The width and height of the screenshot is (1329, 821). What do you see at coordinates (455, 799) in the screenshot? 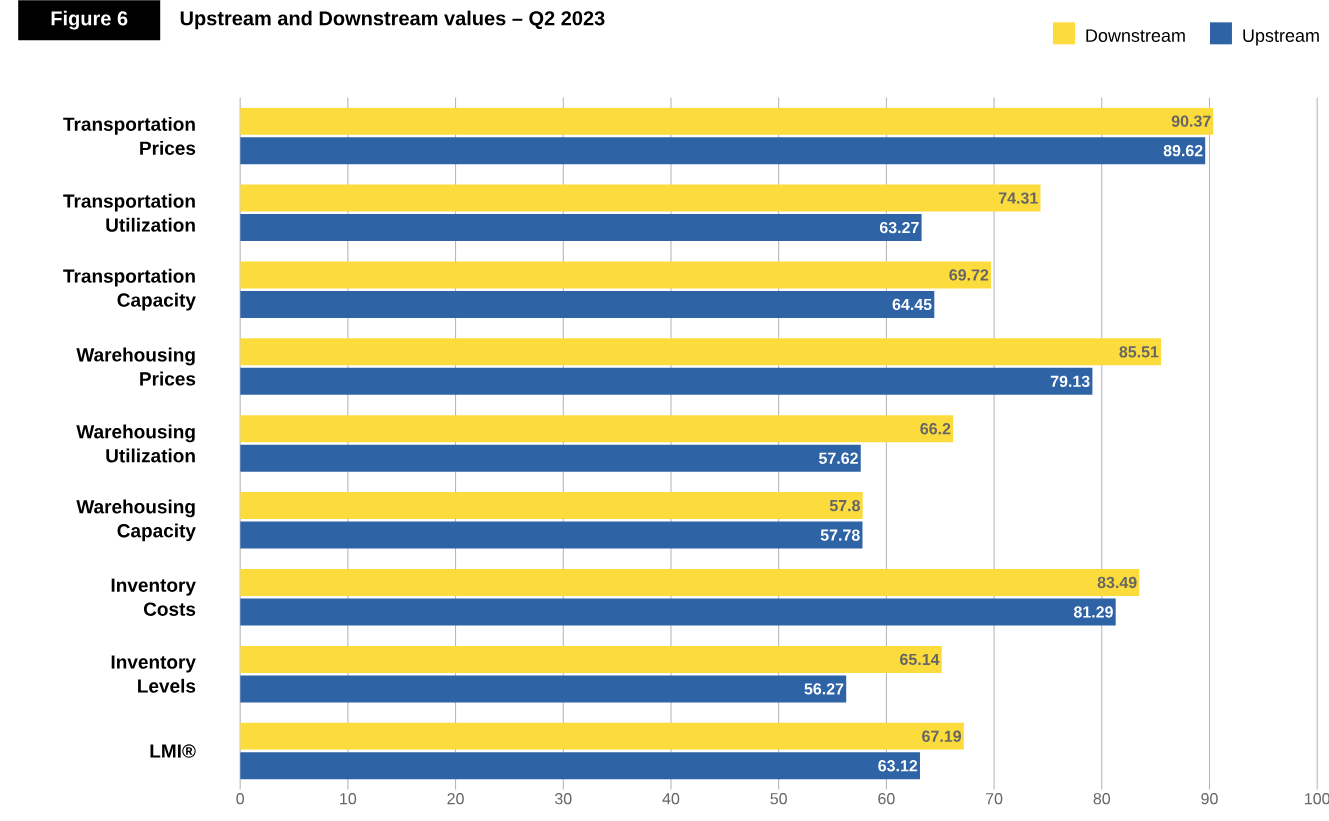
I see `x-tick-label: 20` at bounding box center [455, 799].